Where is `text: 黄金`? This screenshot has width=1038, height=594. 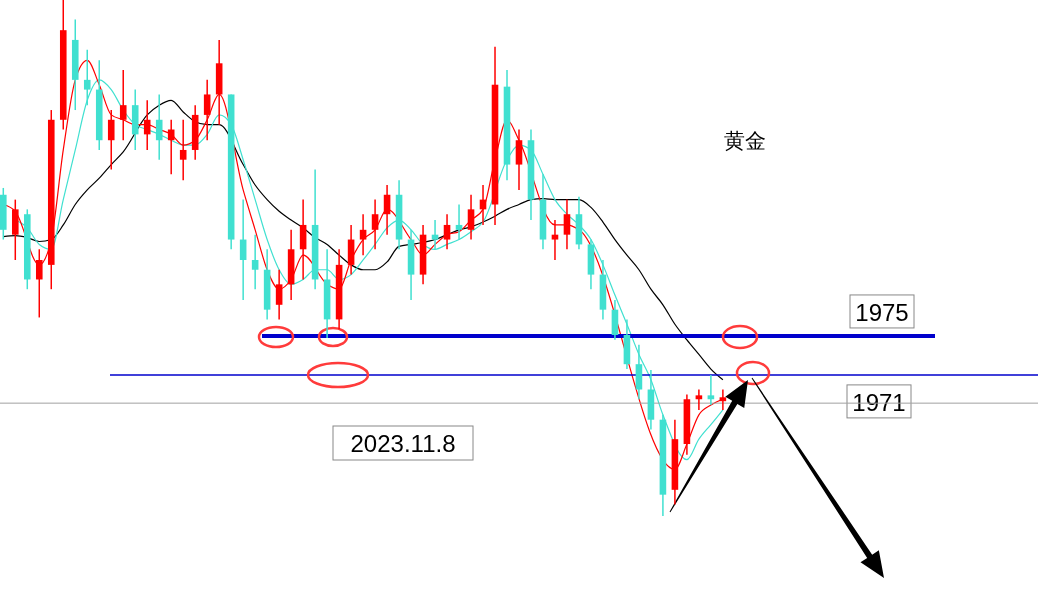 text: 黄金 is located at coordinates (745, 140).